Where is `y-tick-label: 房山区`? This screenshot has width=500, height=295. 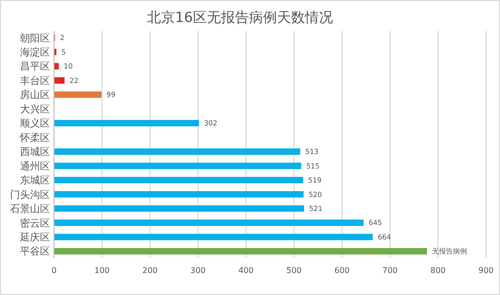 y-tick-label: 房山区 is located at coordinates (35, 95).